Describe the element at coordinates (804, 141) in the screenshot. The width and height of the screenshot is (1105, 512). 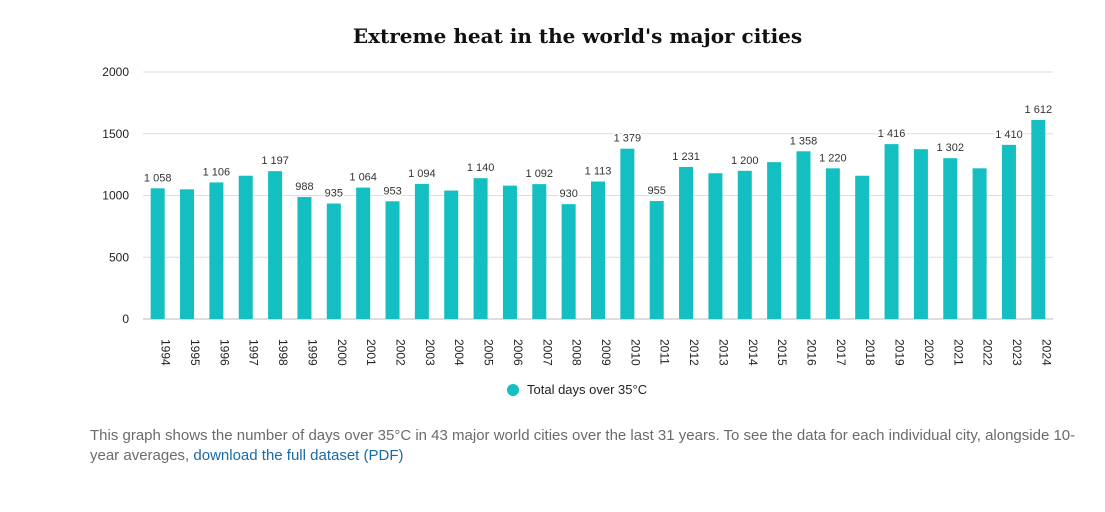
I see `data-label: 1 358` at that location.